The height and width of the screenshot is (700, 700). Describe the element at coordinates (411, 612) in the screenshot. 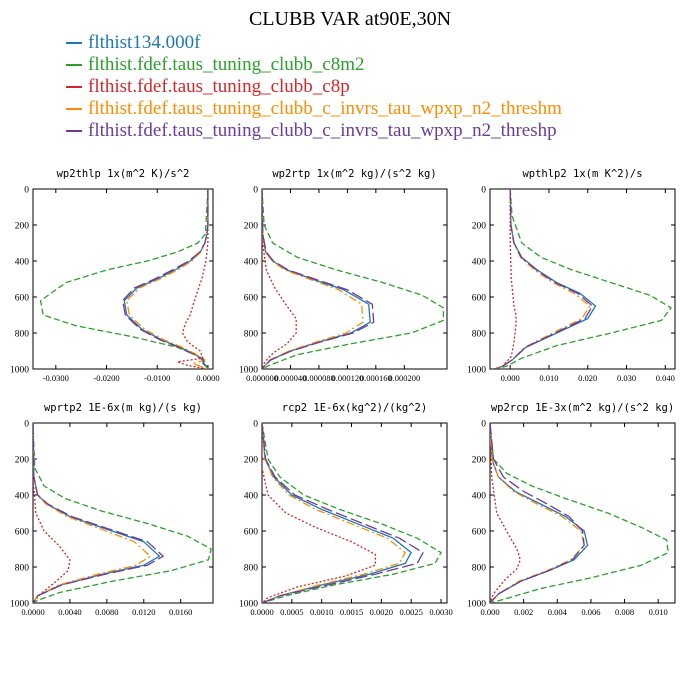

I see `x-tick-label: 0.0025` at that location.